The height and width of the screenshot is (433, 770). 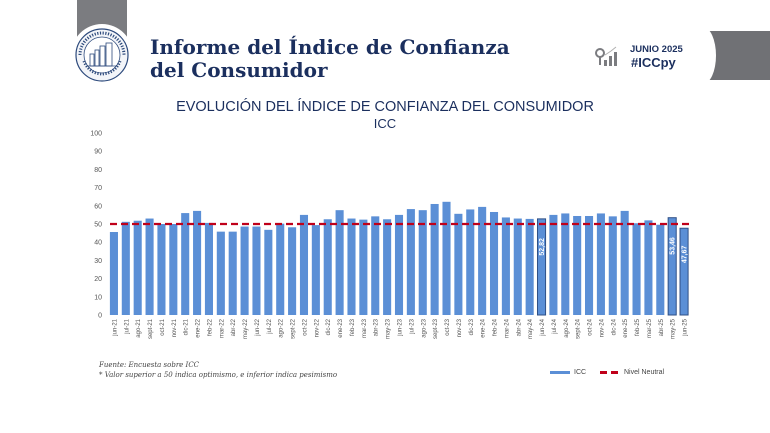 I want to click on x-tick-label: nov-23, so click(x=460, y=327).